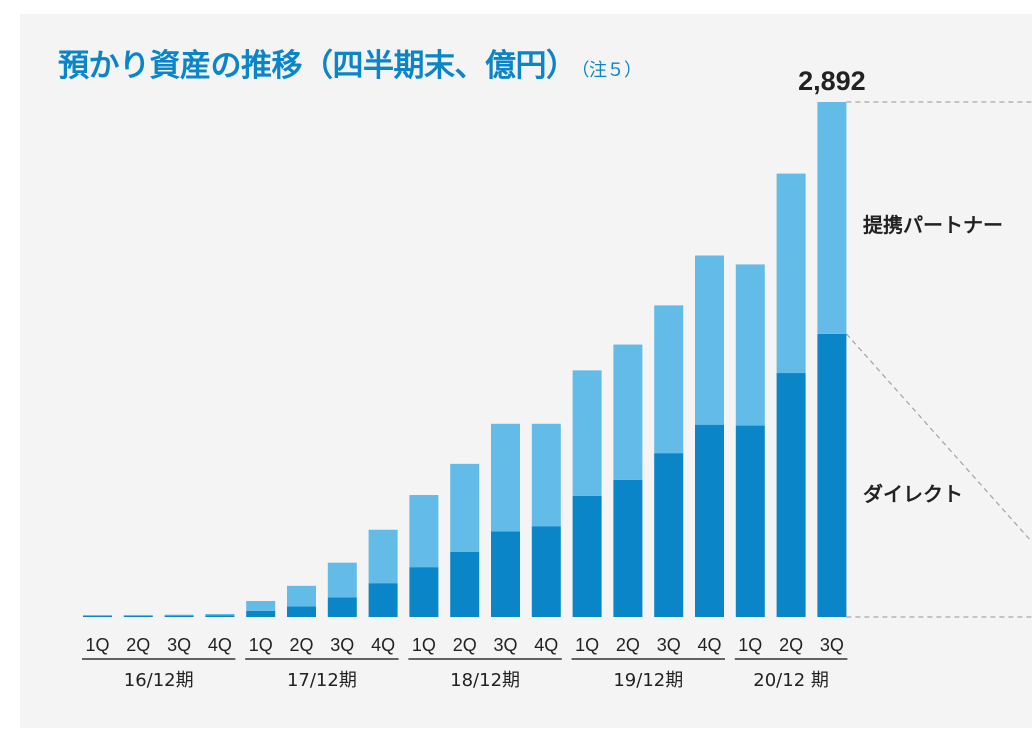 Image resolution: width=1032 pixels, height=745 pixels. What do you see at coordinates (317, 66) in the screenshot?
I see `chart-title-text: 預かり資産の推移（四半期末、億円）` at bounding box center [317, 66].